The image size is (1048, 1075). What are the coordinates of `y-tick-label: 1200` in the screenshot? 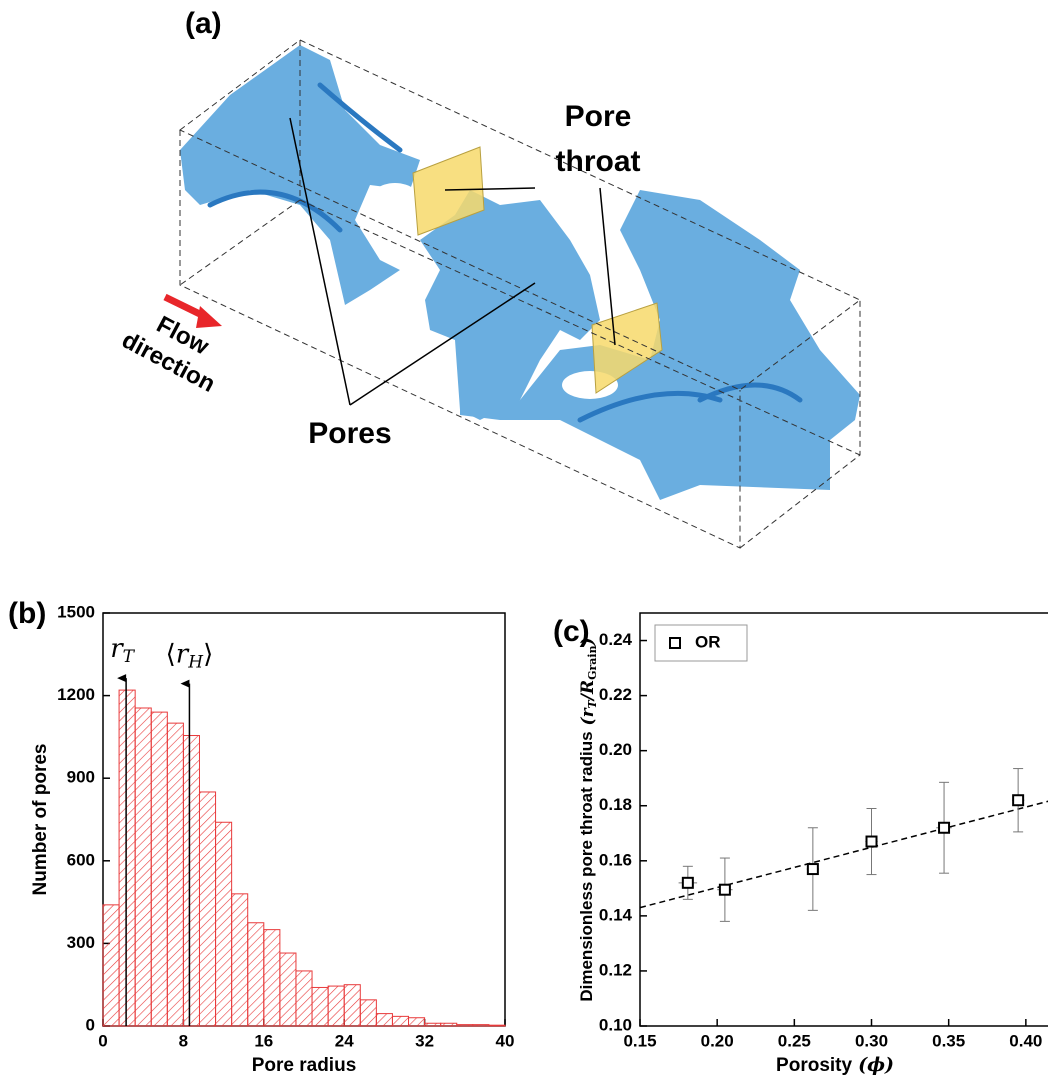 It's located at (76, 694).